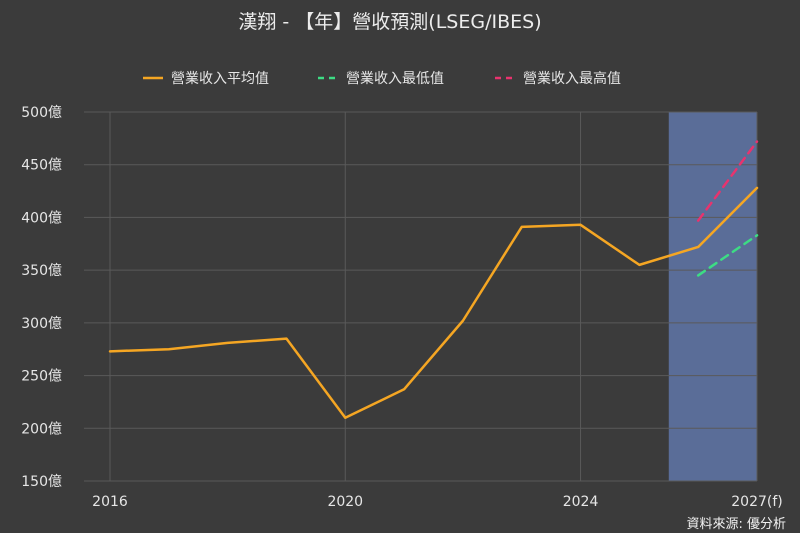 This screenshot has width=800, height=533. Describe the element at coordinates (345, 502) in the screenshot. I see `x-tick-label: 2020` at that location.